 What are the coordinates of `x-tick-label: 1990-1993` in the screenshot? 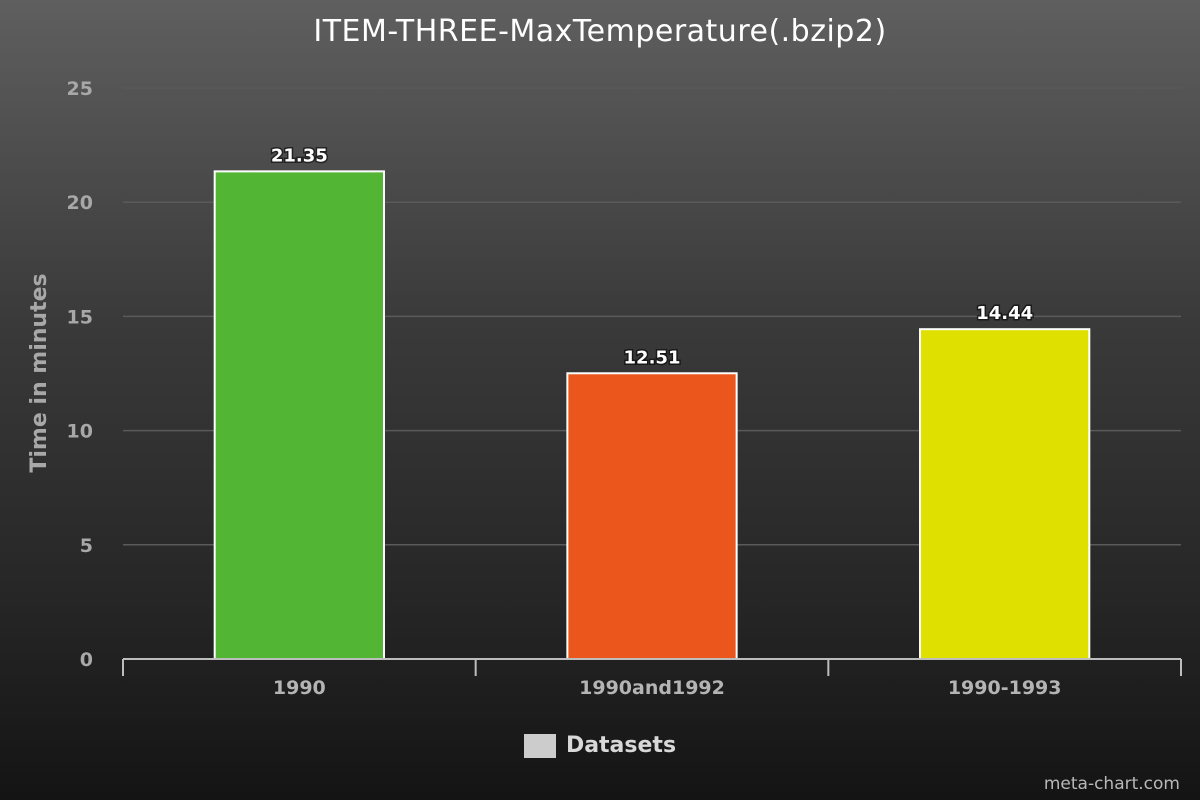 It's located at (1005, 688).